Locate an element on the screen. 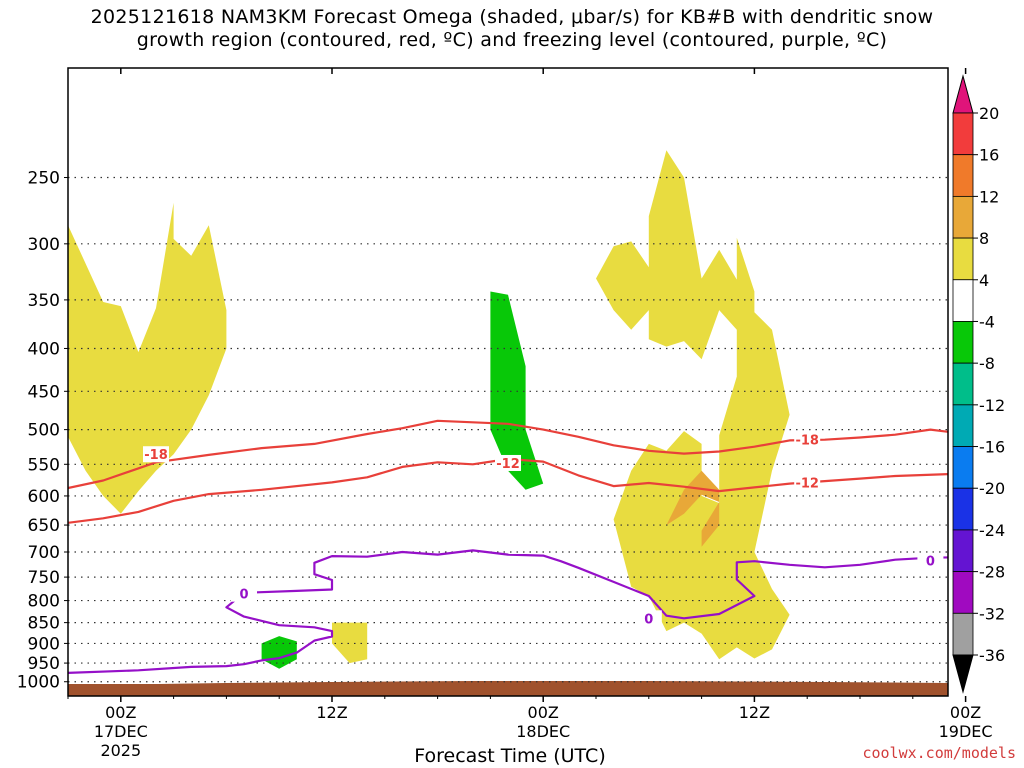 The height and width of the screenshot is (768, 1024). x-tick-date-0: 17DEC is located at coordinates (121, 731).